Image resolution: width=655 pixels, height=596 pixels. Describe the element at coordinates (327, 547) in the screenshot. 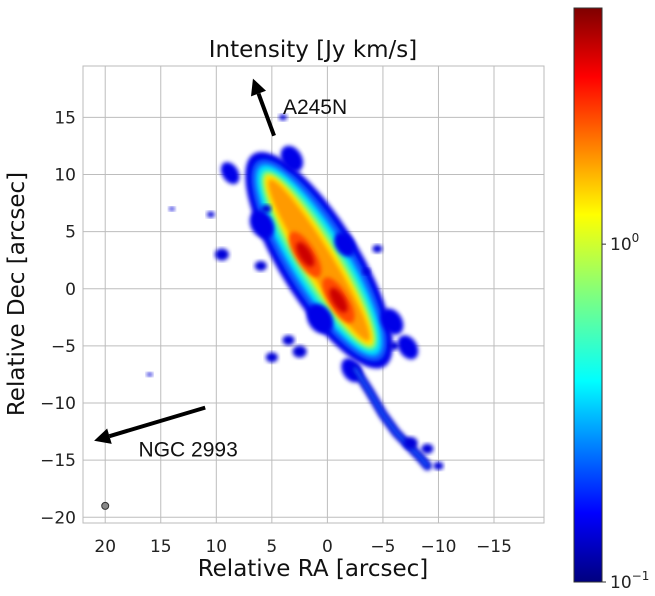

I see `x-tick-label: 0` at that location.